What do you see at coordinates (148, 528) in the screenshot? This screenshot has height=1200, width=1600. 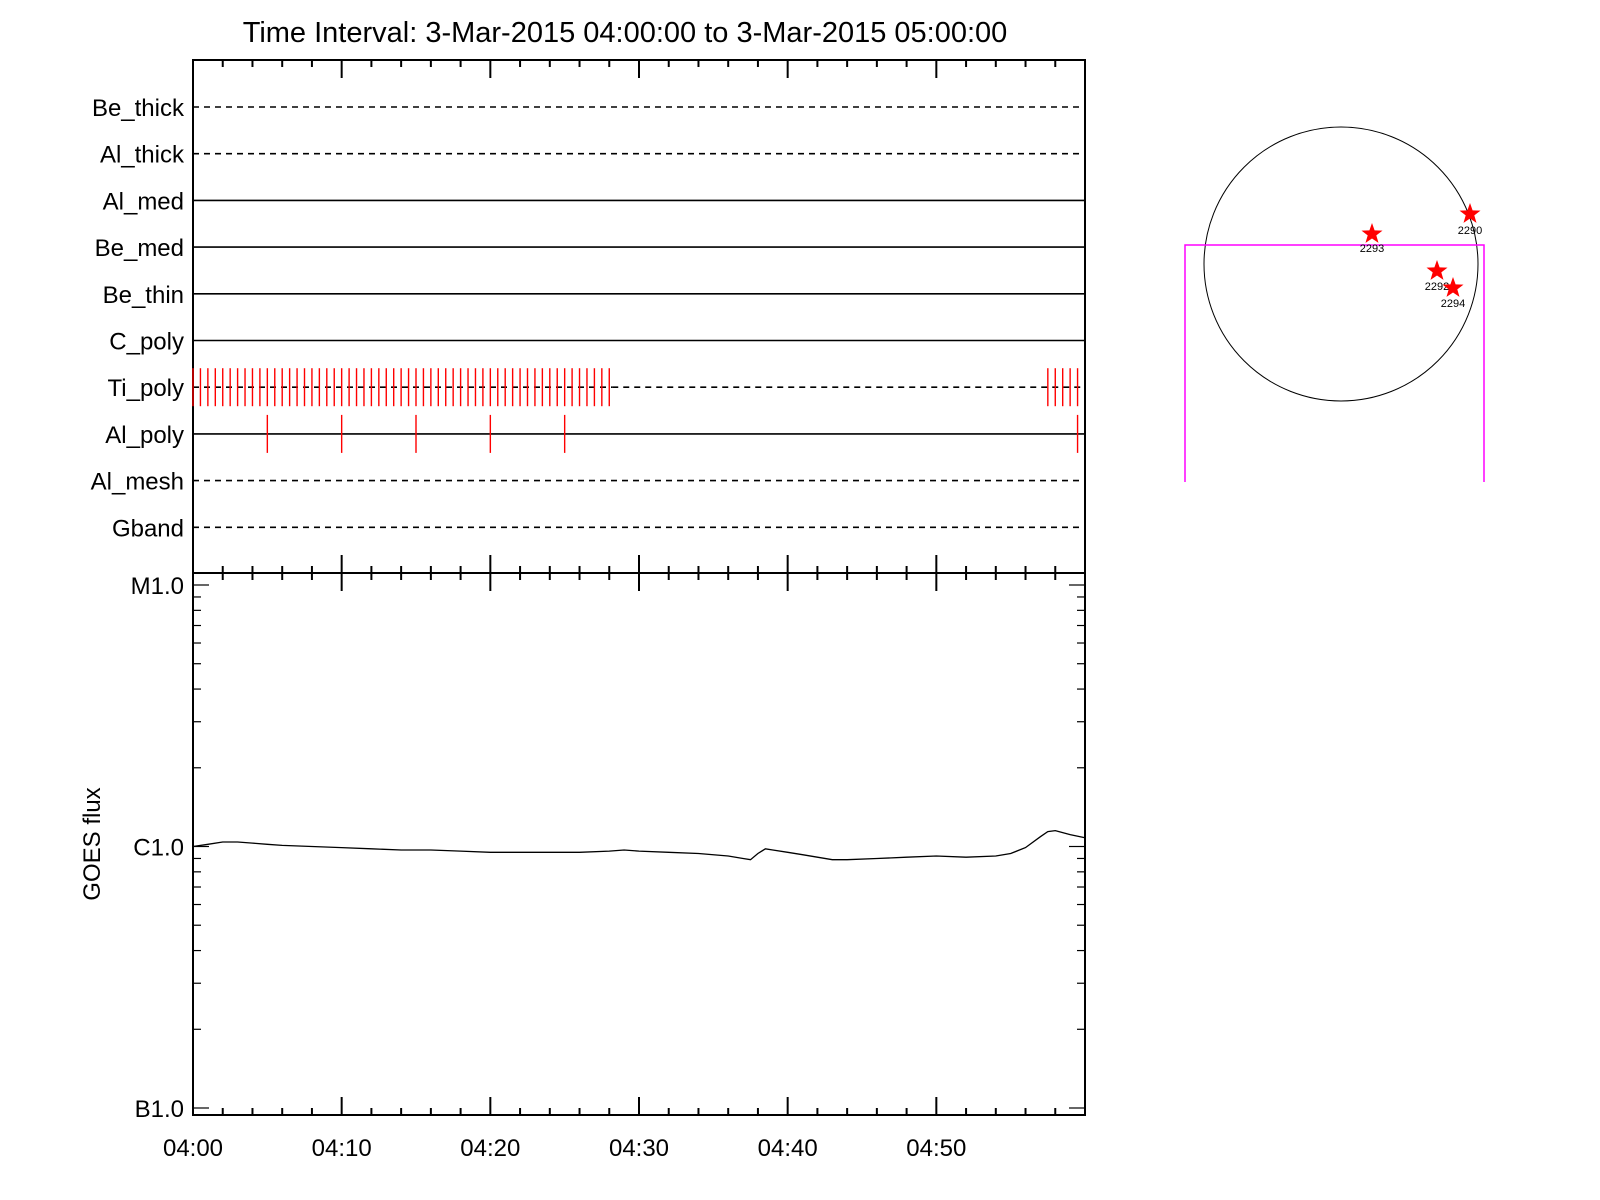 I see `filter-row-label: Gband` at bounding box center [148, 528].